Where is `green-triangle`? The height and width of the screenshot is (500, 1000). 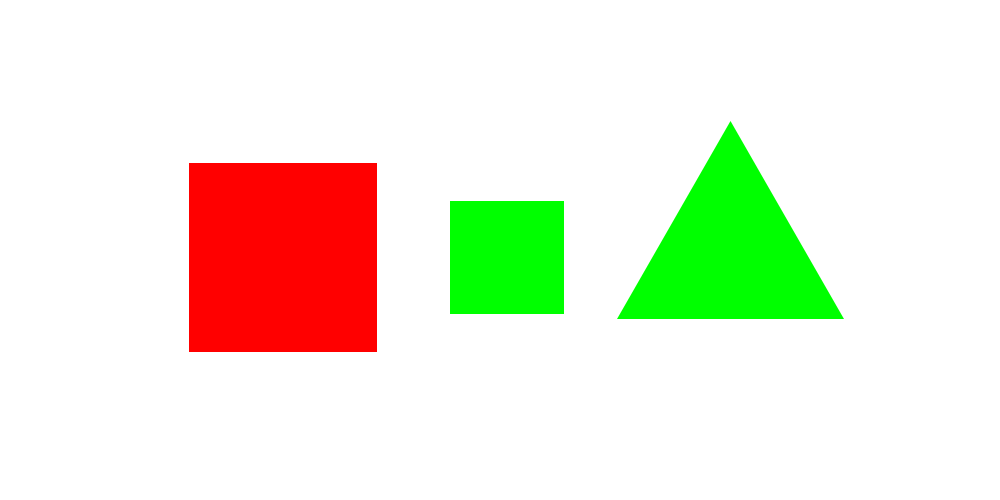 green-triangle is located at coordinates (730, 220).